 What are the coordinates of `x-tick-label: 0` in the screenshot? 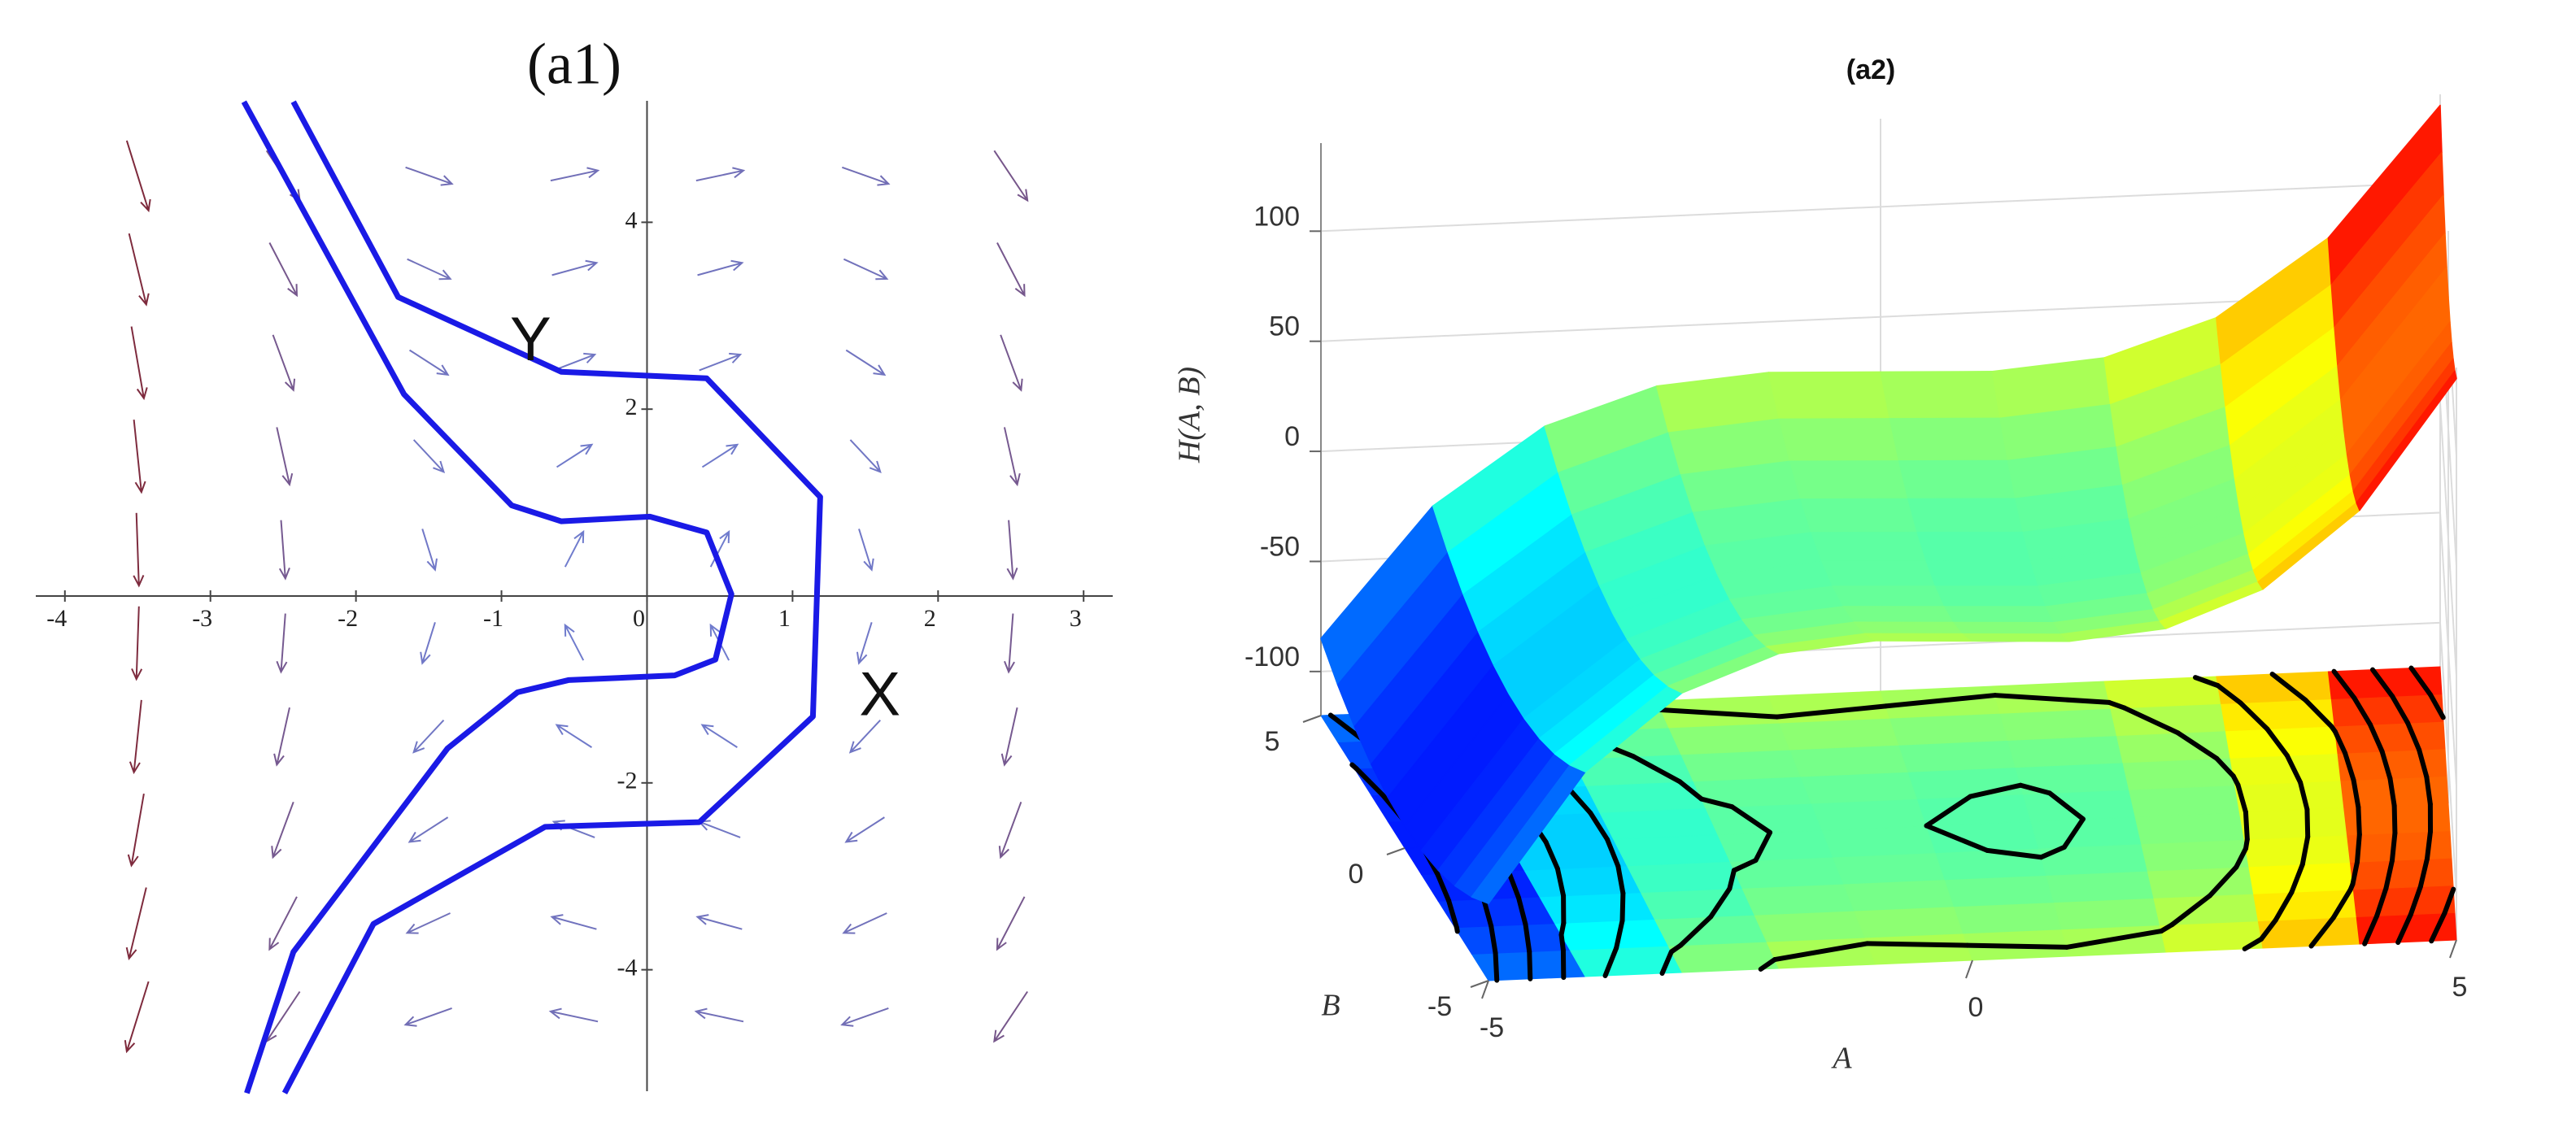 It's located at (1976, 1007).